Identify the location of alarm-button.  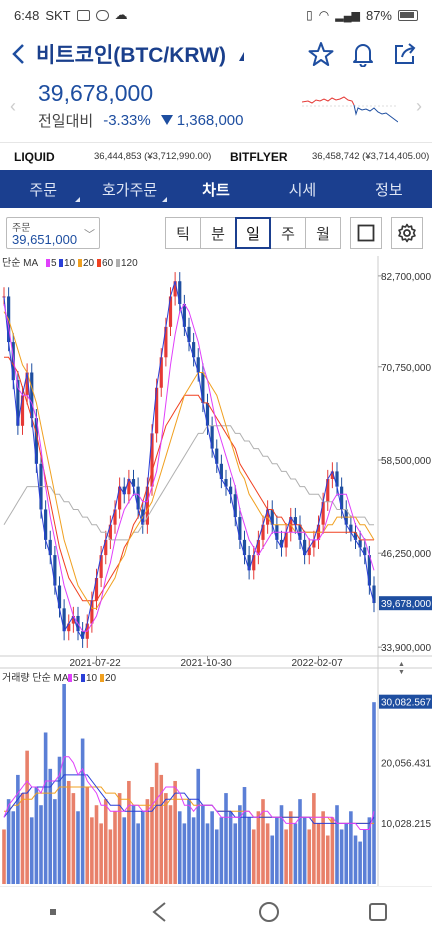
(363, 54).